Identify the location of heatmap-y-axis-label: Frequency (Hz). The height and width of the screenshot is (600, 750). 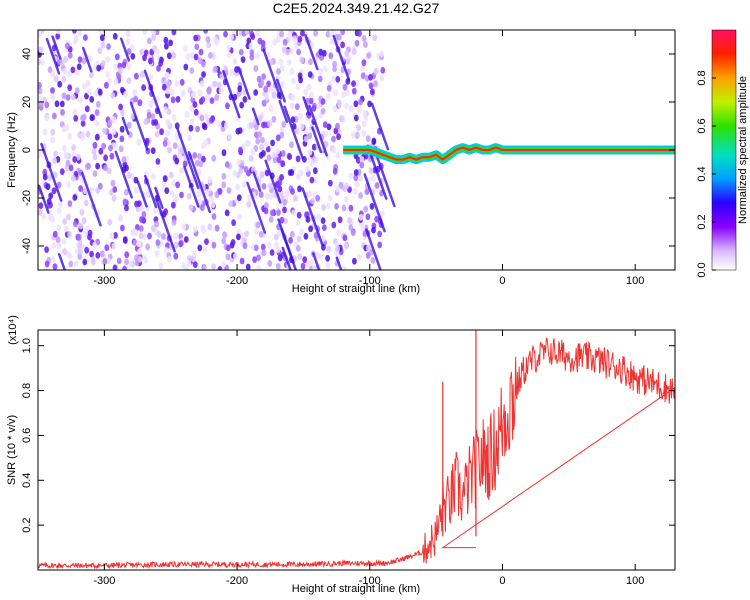
(12, 150).